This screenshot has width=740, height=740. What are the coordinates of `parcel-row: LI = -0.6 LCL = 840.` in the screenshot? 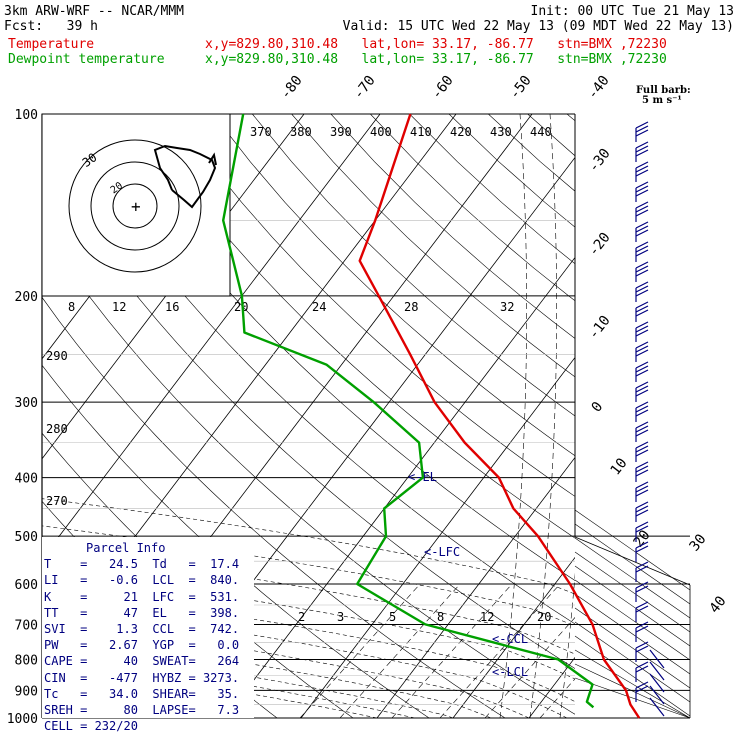 It's located at (142, 580).